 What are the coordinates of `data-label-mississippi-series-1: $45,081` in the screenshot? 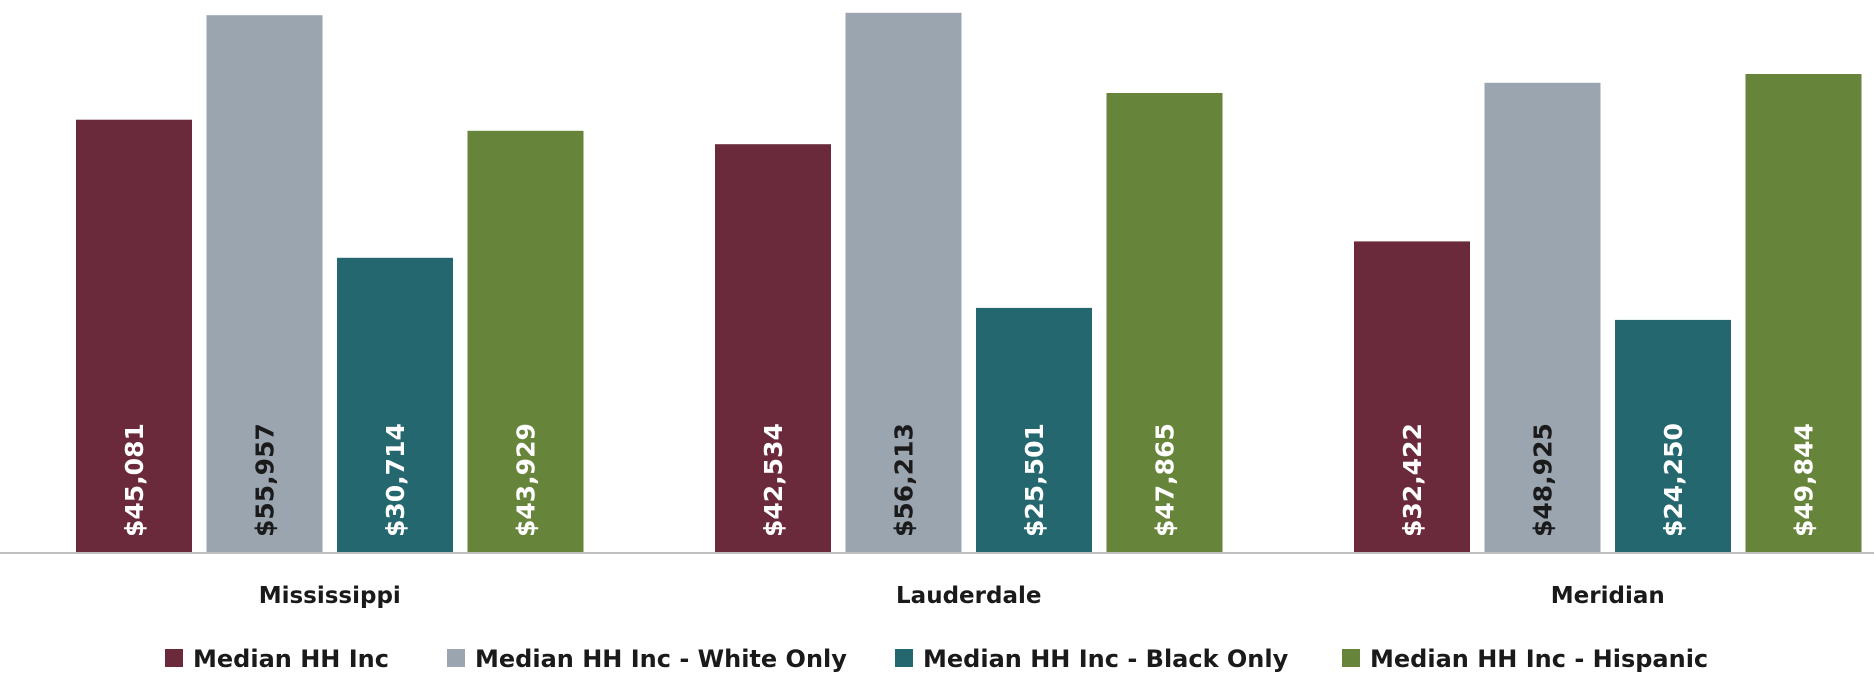 It's located at (134, 480).